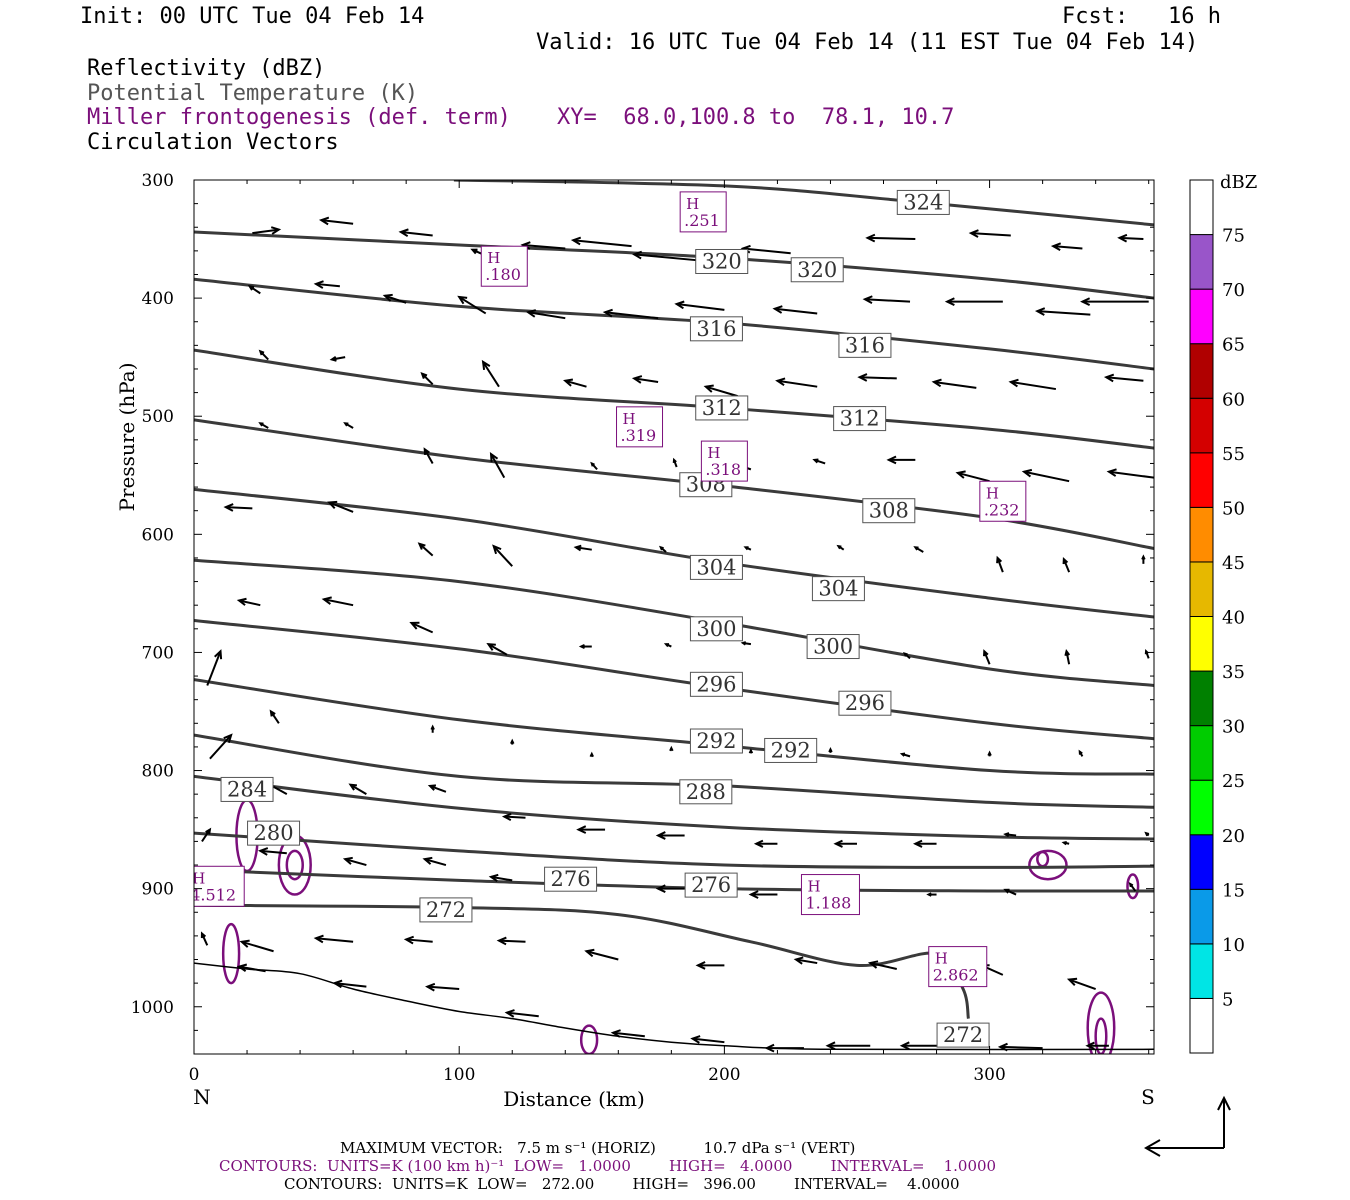 This screenshot has width=1350, height=1200. I want to click on vector-key-vertical-head, so click(1224, 1103).